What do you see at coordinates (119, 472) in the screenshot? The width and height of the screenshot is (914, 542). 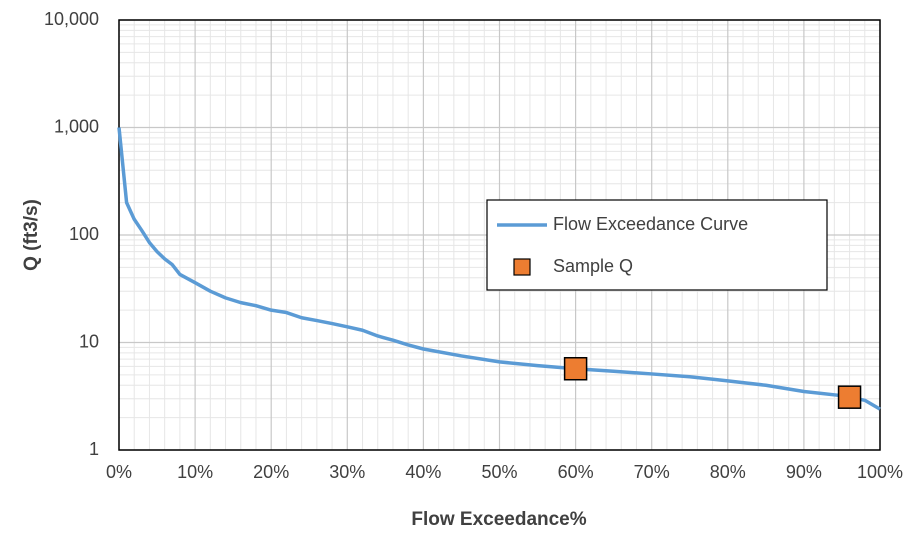 I see `x-tick-label: 0%` at bounding box center [119, 472].